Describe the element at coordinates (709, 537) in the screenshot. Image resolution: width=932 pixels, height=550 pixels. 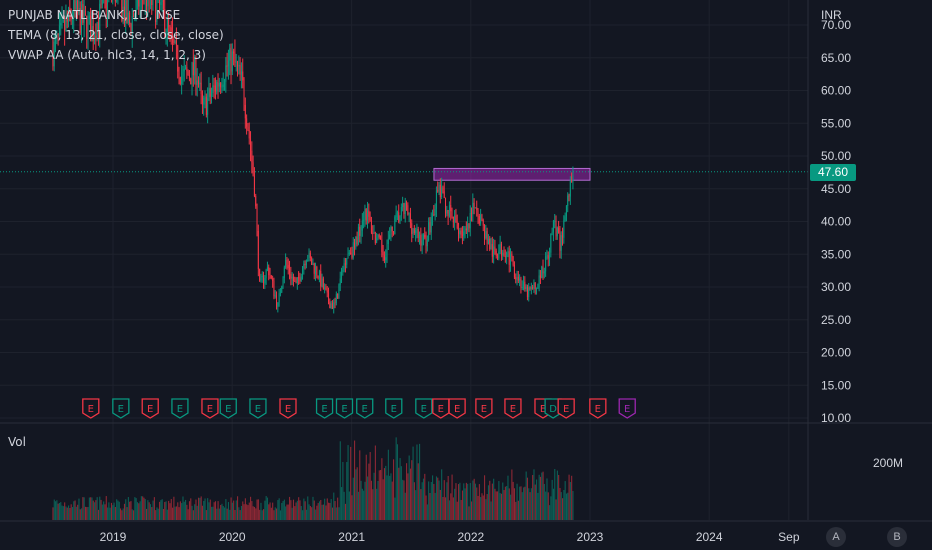
I see `time-tick-label: 2024` at that location.